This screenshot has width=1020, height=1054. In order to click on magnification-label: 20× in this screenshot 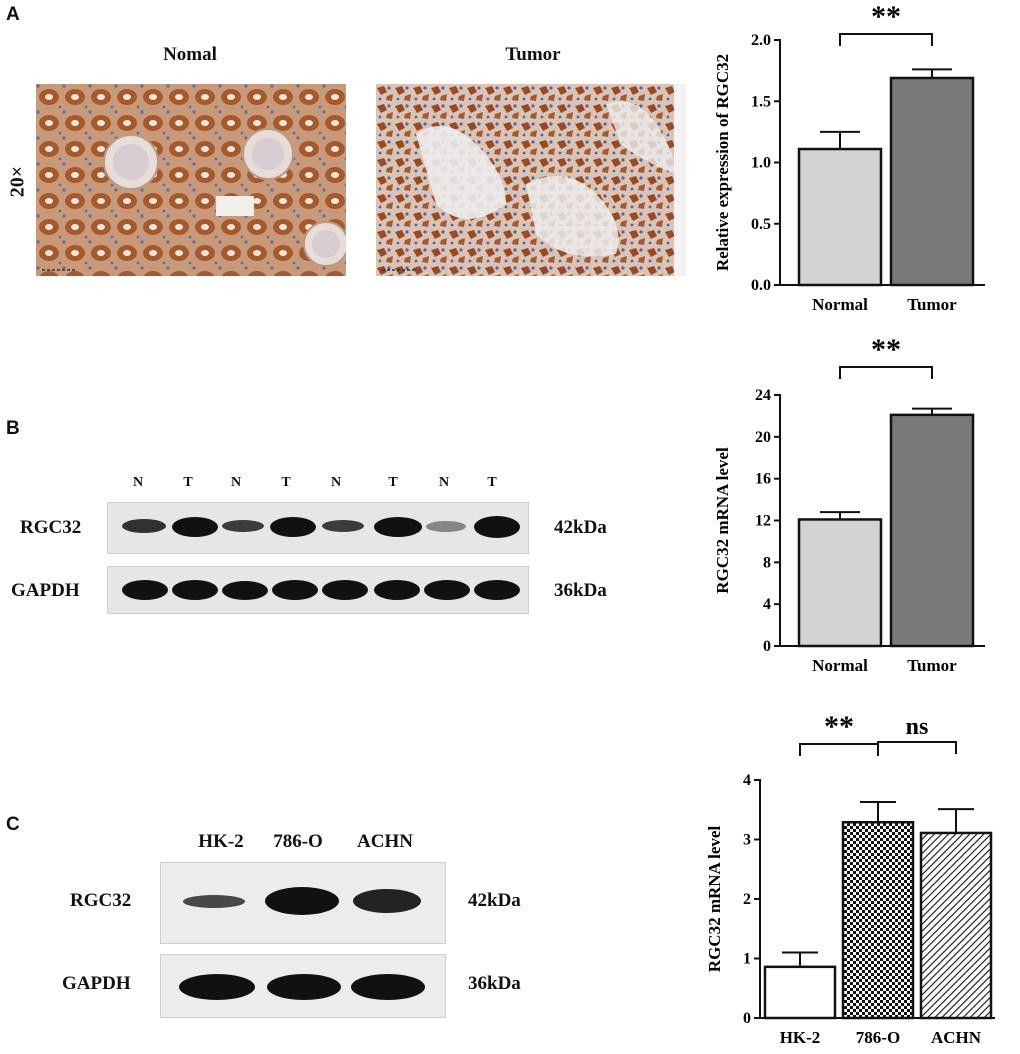, I will do `click(17, 181)`.